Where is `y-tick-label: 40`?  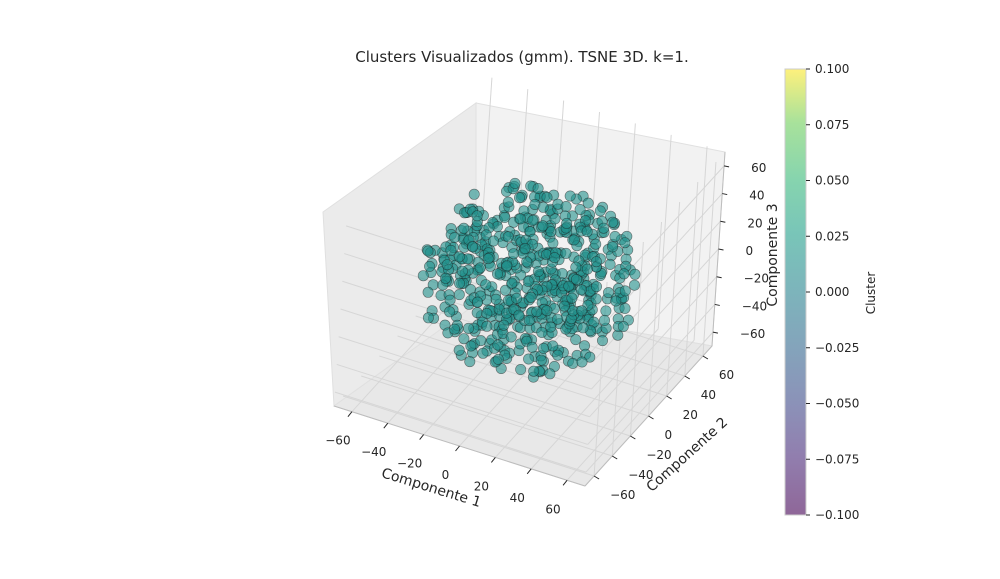
y-tick-label: 40 is located at coordinates (708, 395).